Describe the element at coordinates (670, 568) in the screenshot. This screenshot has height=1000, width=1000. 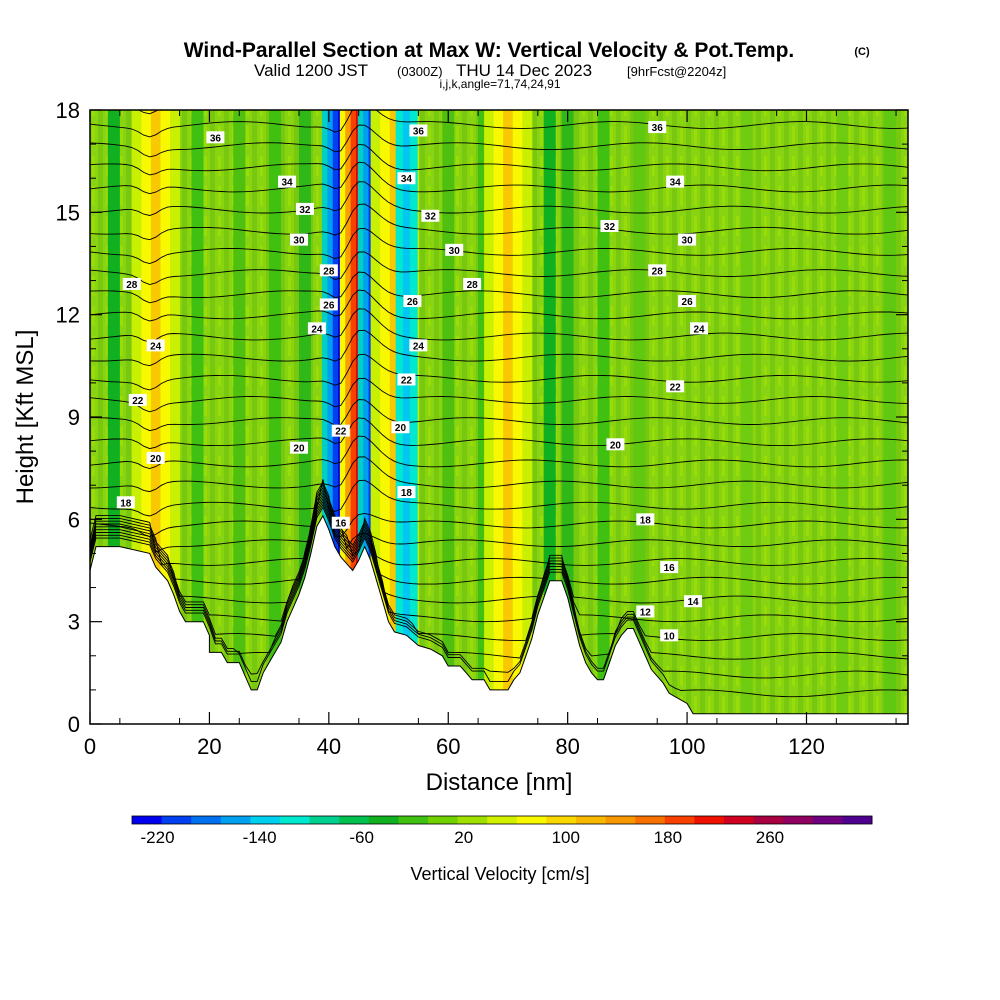
I see `contour-label-text: 16` at that location.